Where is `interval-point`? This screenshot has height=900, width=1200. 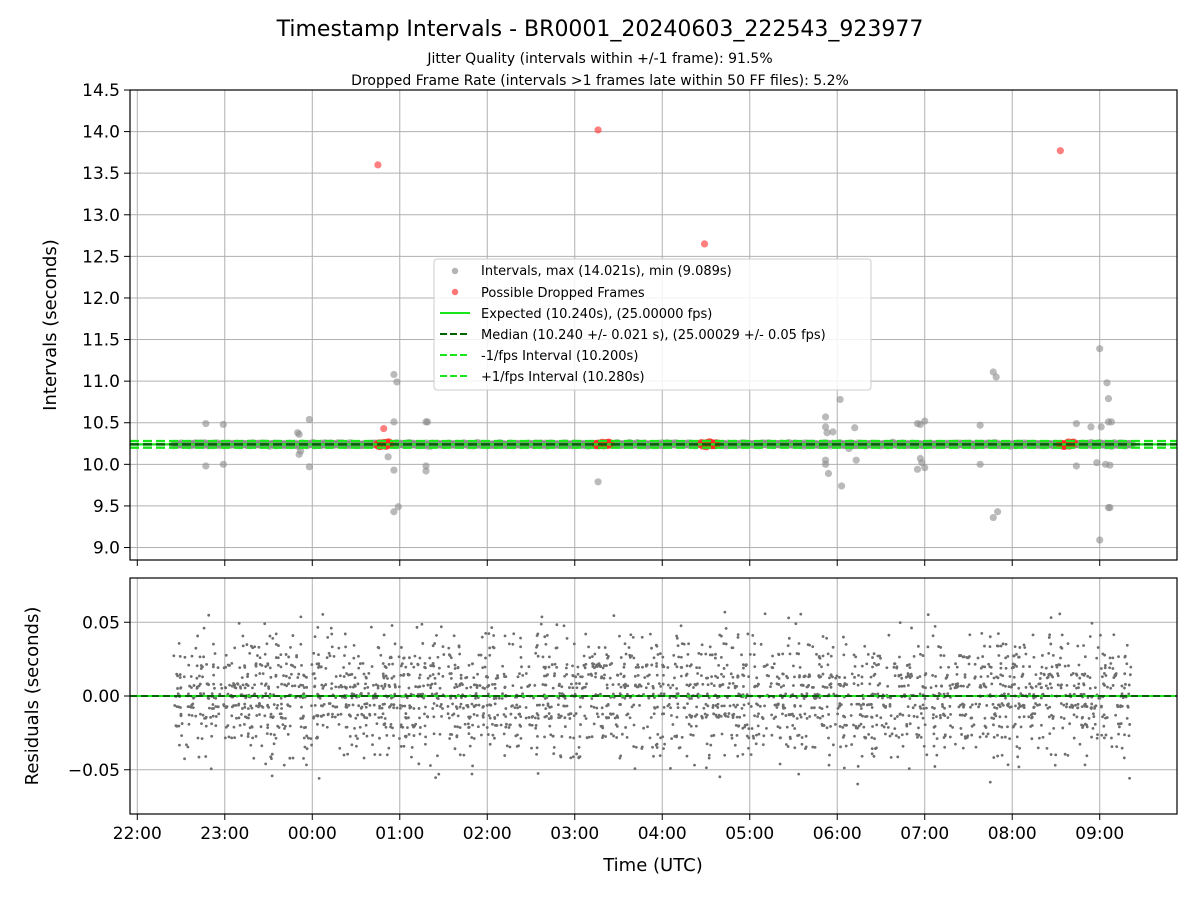
interval-point is located at coordinates (394, 512).